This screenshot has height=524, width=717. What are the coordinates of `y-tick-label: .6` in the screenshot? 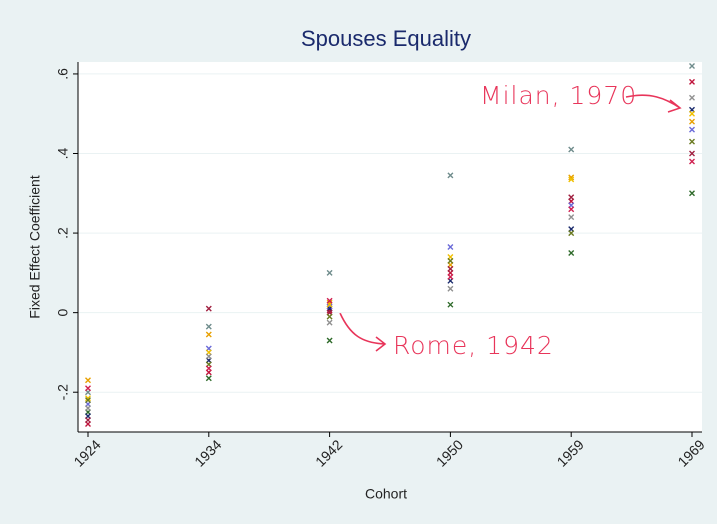 It's located at (63, 74).